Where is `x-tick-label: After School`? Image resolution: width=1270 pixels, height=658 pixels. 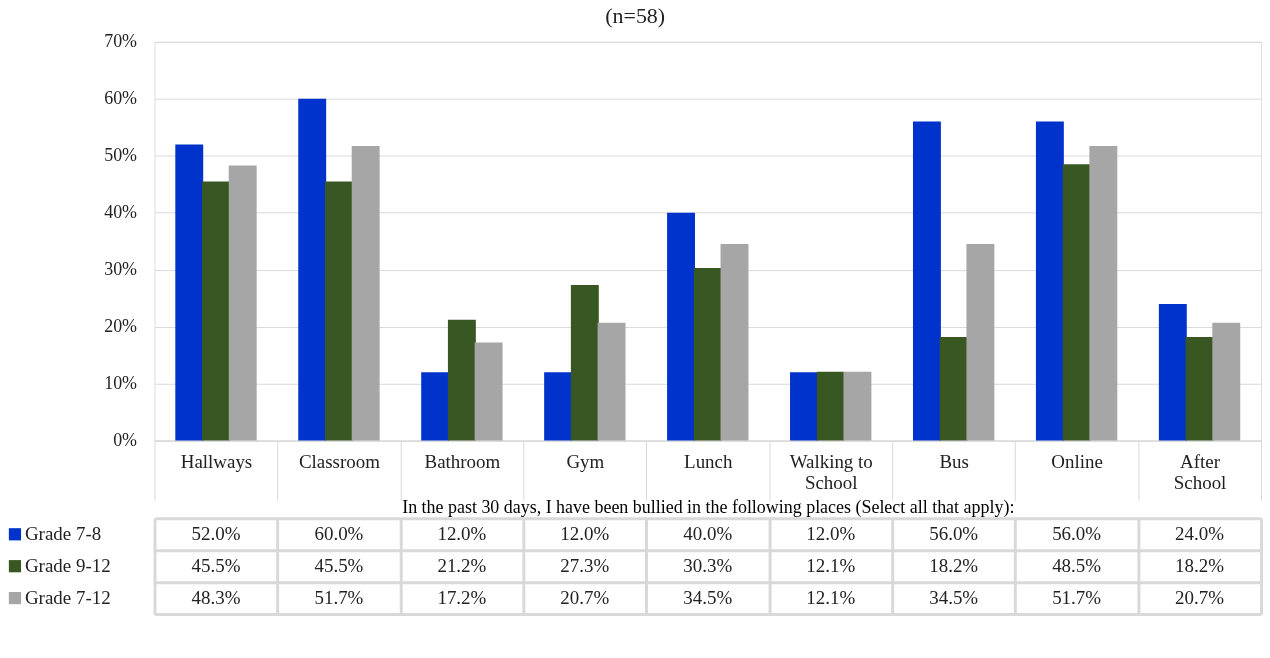
x-tick-label: After School is located at coordinates (1200, 472).